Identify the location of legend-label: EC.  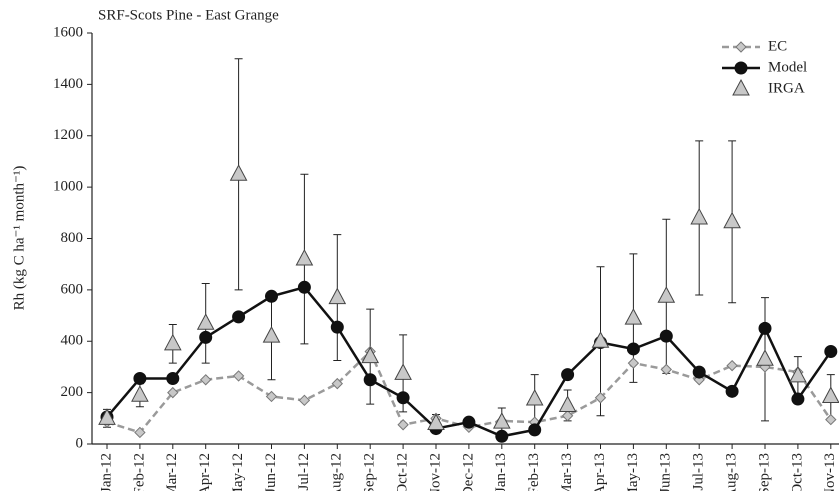
(777, 46).